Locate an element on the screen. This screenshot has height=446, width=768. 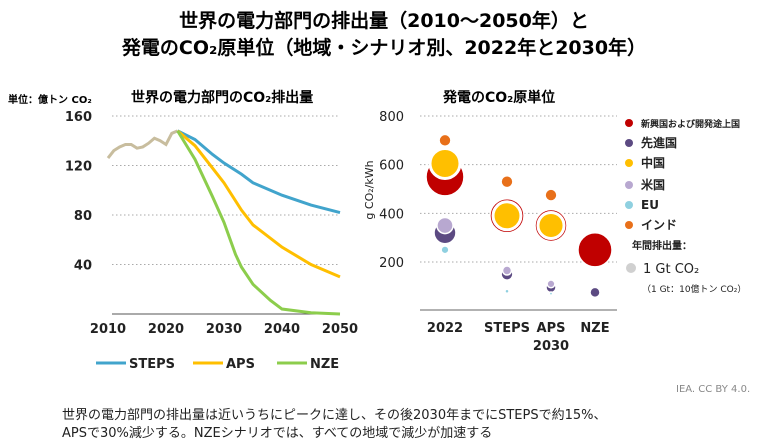
history-line is located at coordinates (142, 144).